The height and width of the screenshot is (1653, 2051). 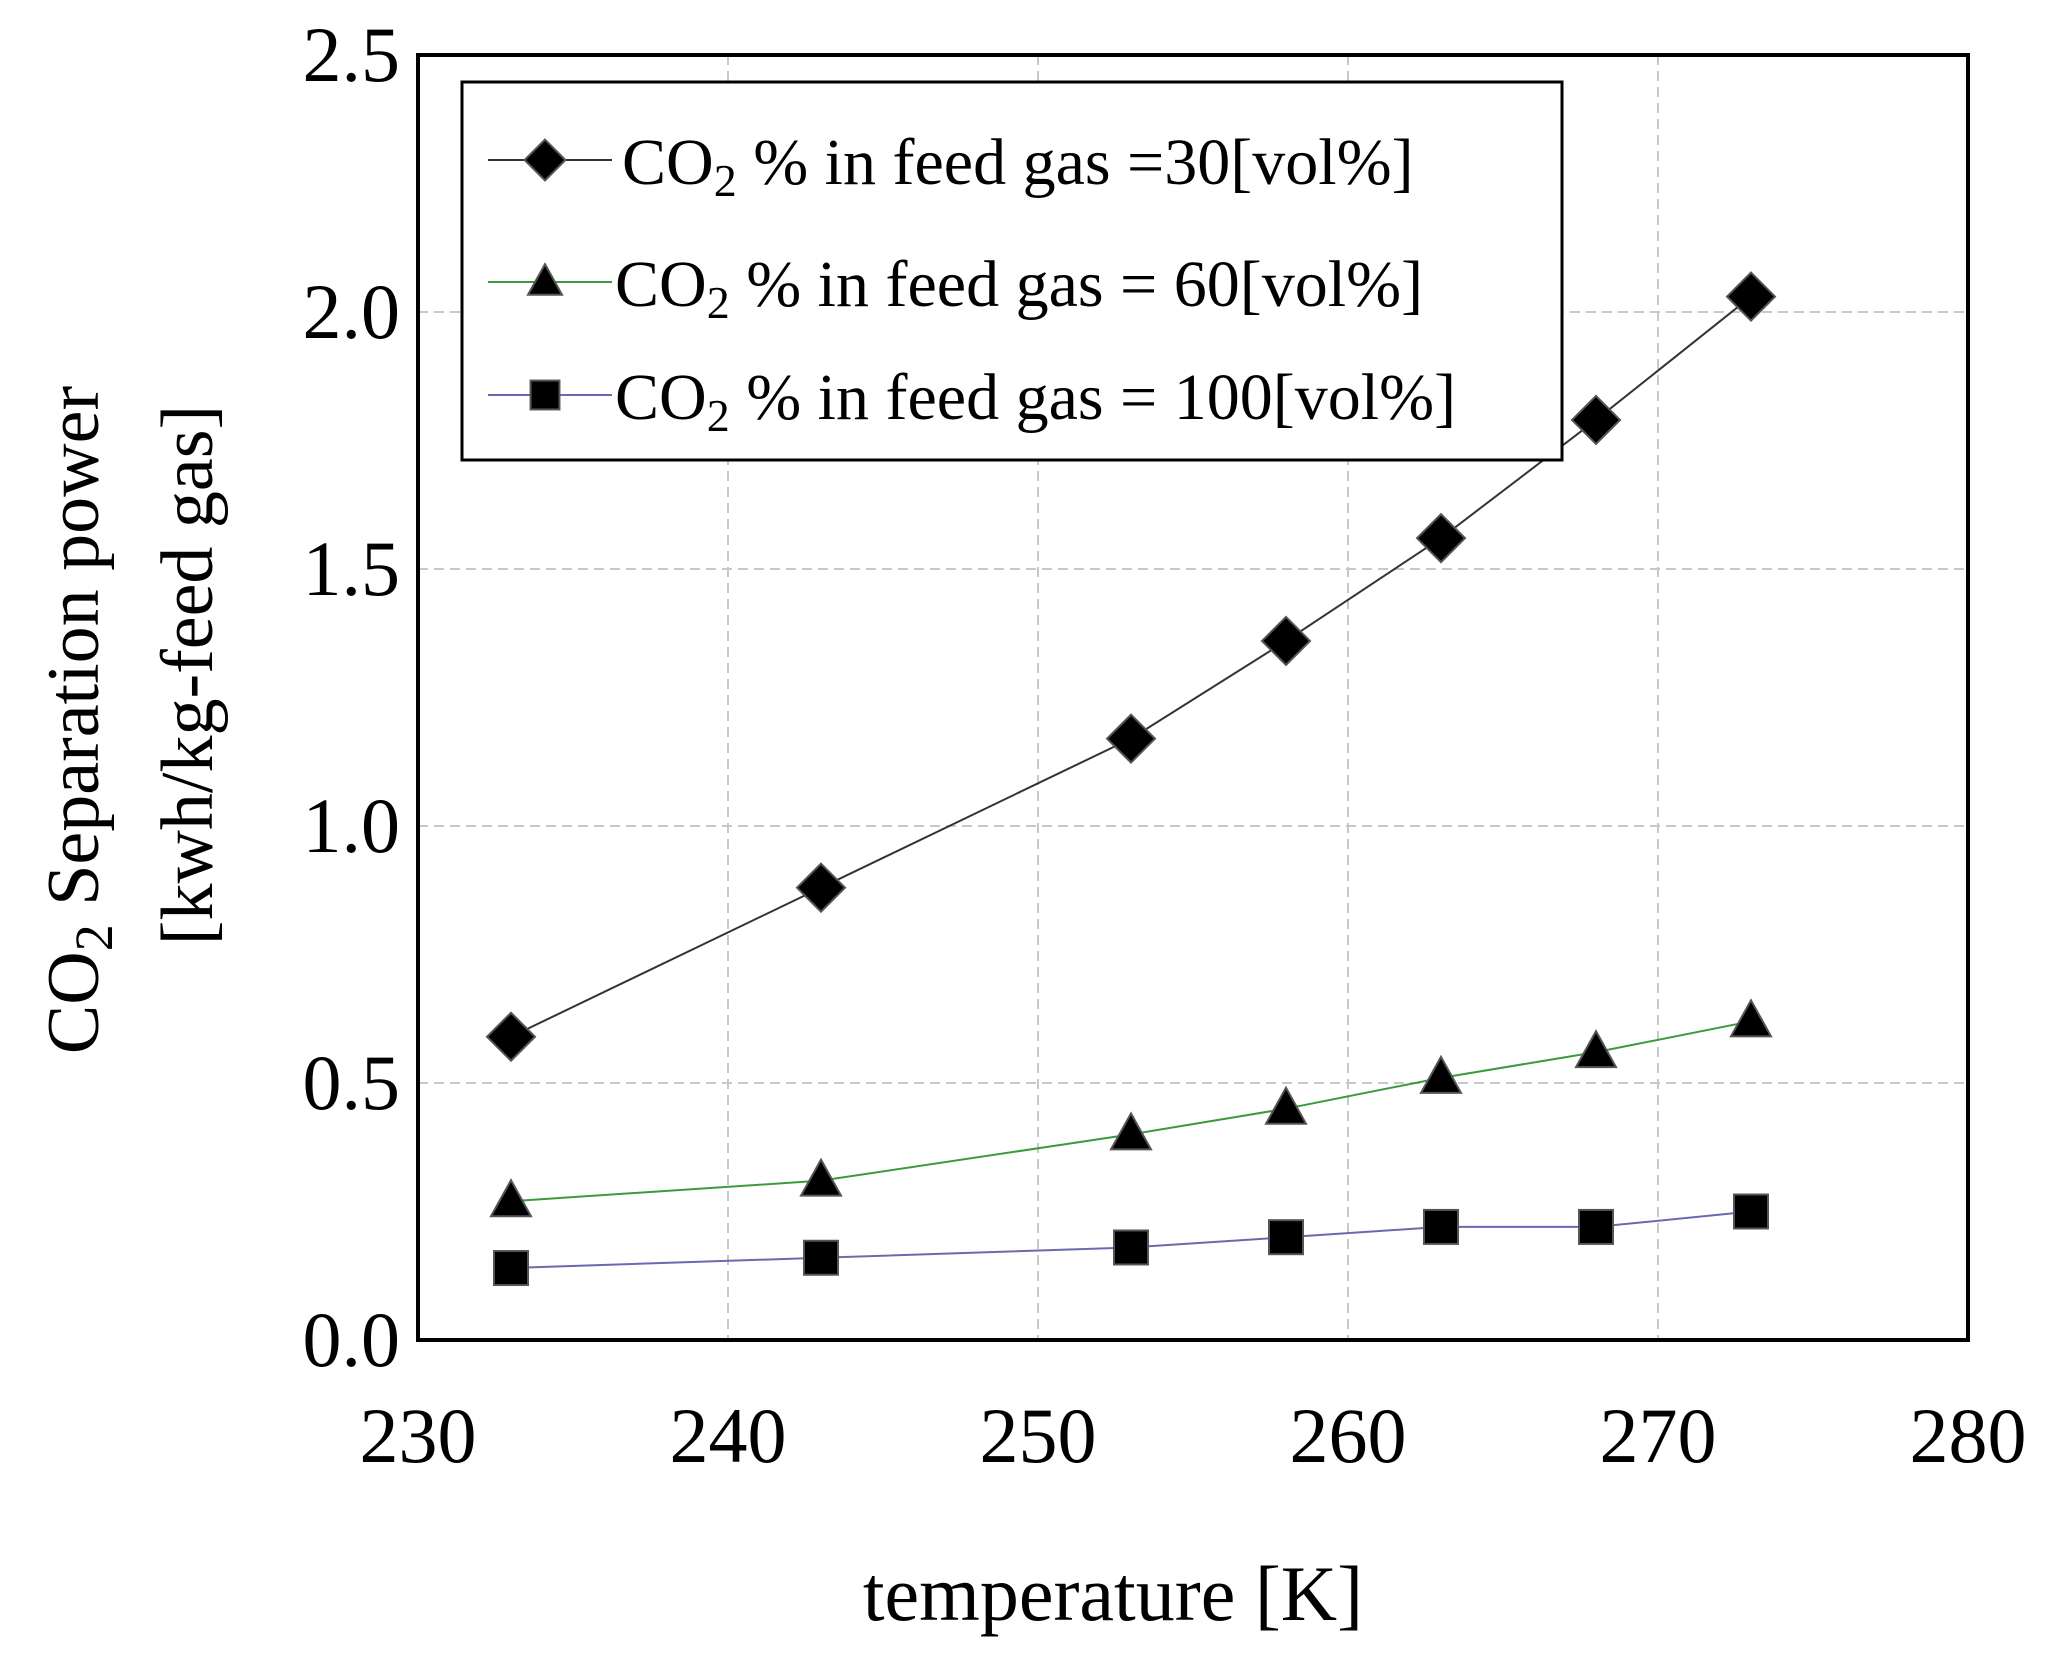 What do you see at coordinates (1658, 1435) in the screenshot?
I see `x-tick-label: 270` at bounding box center [1658, 1435].